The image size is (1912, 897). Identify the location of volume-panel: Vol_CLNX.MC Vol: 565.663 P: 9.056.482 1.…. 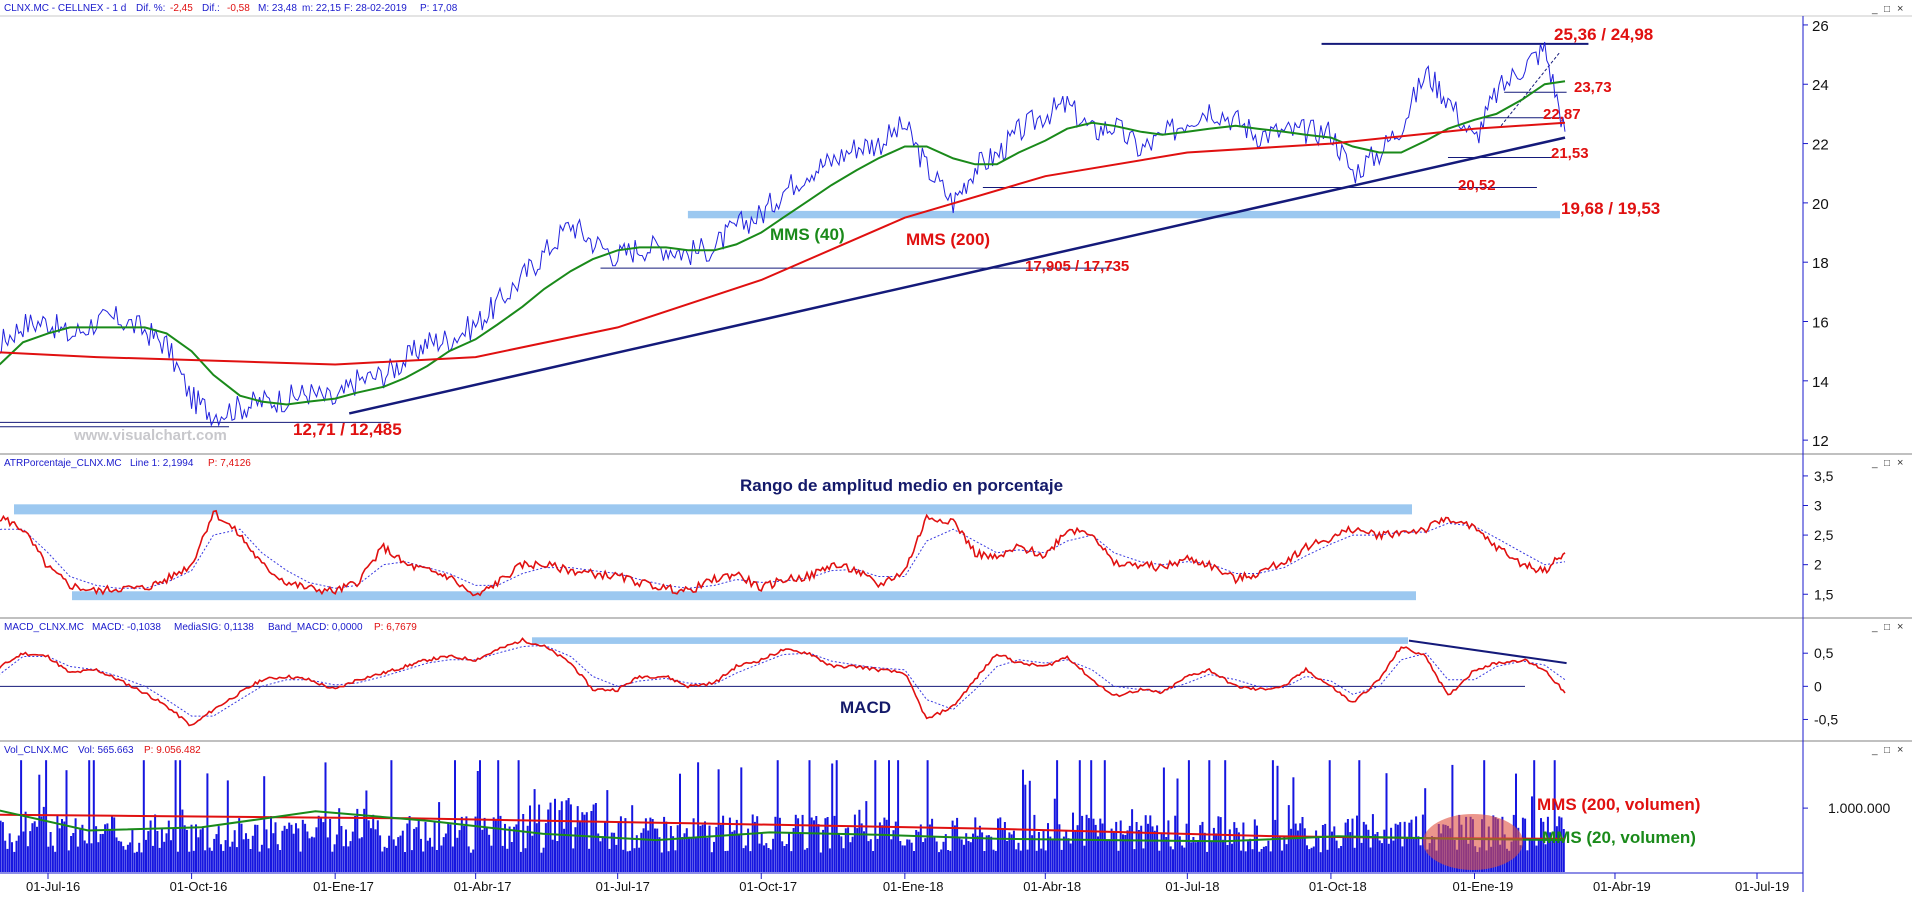
(951, 808).